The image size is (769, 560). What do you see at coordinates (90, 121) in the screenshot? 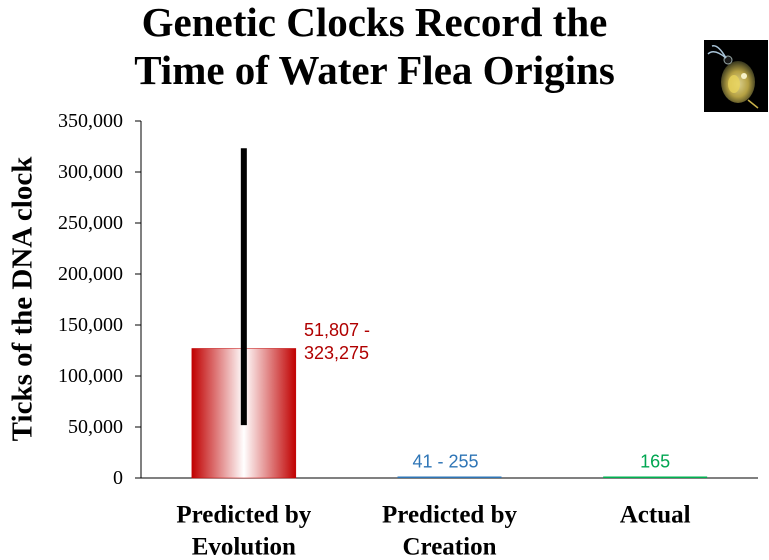
I see `y-tick-label: 350,000` at bounding box center [90, 121].